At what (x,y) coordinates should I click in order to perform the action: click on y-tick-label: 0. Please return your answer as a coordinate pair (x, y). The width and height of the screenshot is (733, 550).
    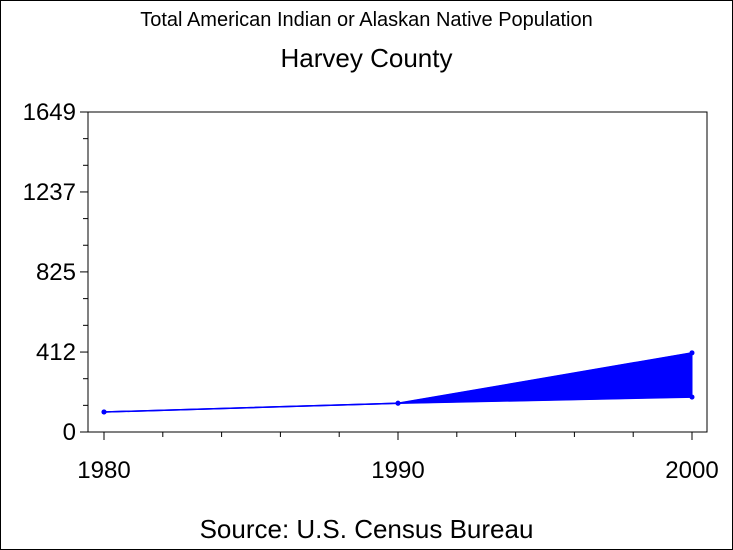
    Looking at the image, I should click on (69, 432).